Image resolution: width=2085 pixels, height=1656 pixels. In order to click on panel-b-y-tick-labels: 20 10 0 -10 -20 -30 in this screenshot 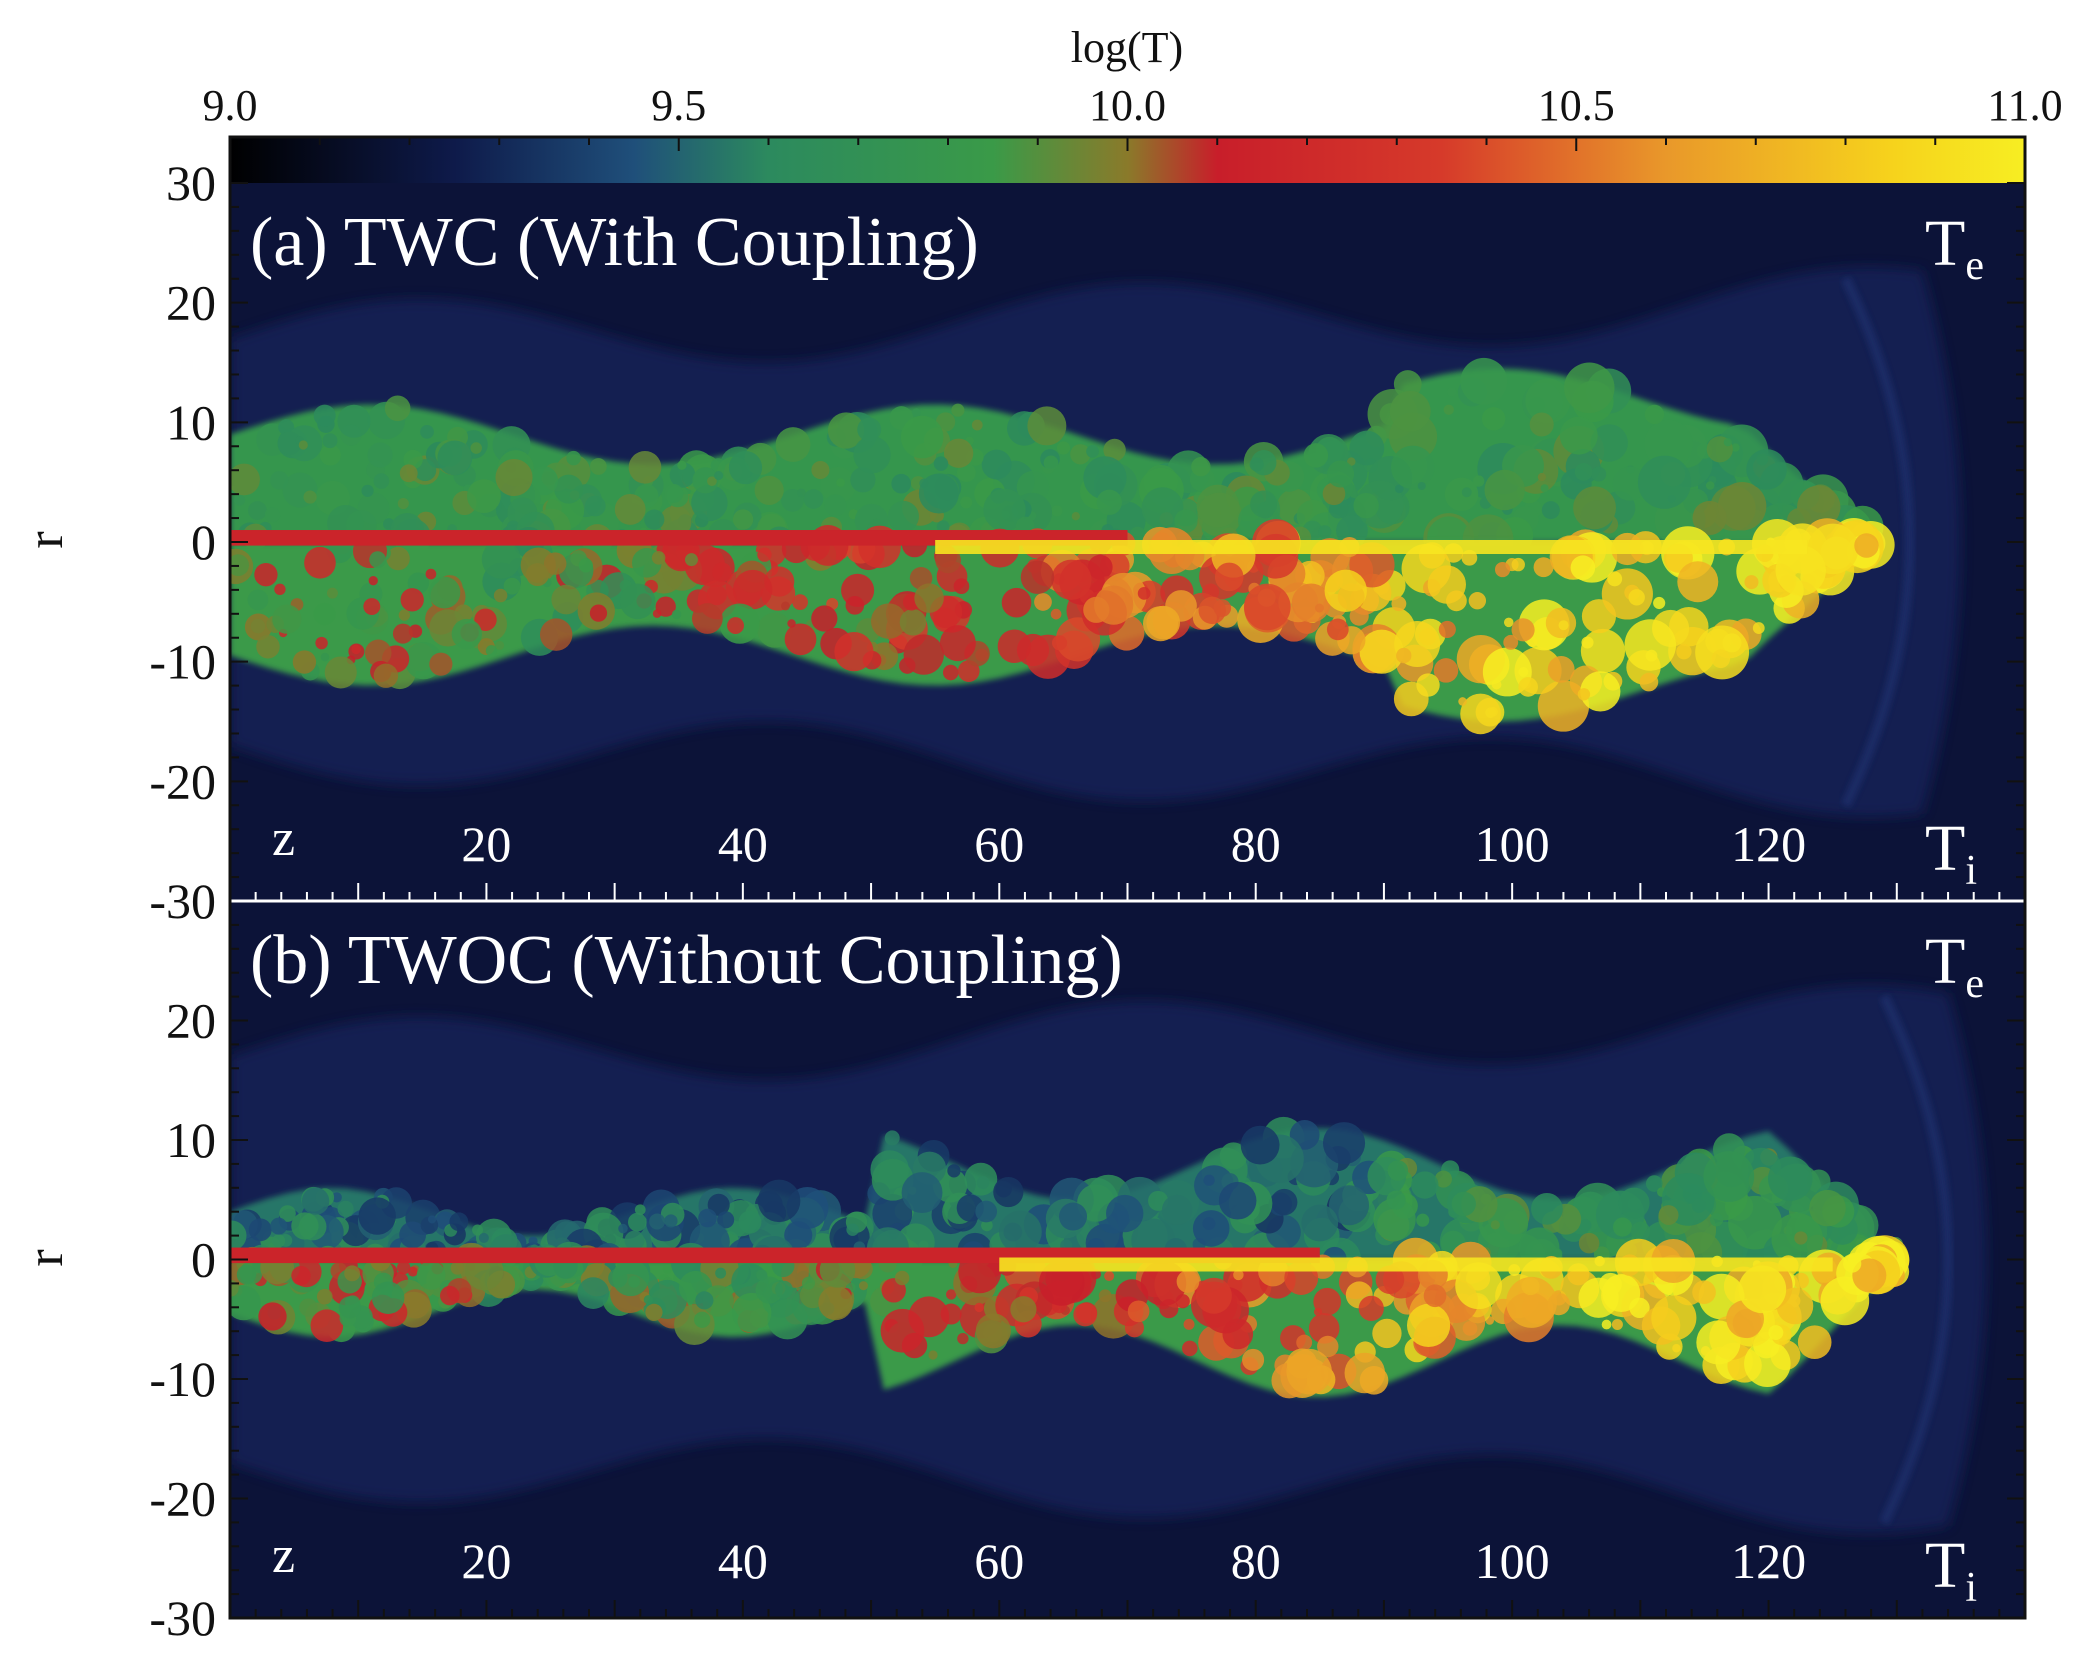, I will do `click(182, 1320)`.